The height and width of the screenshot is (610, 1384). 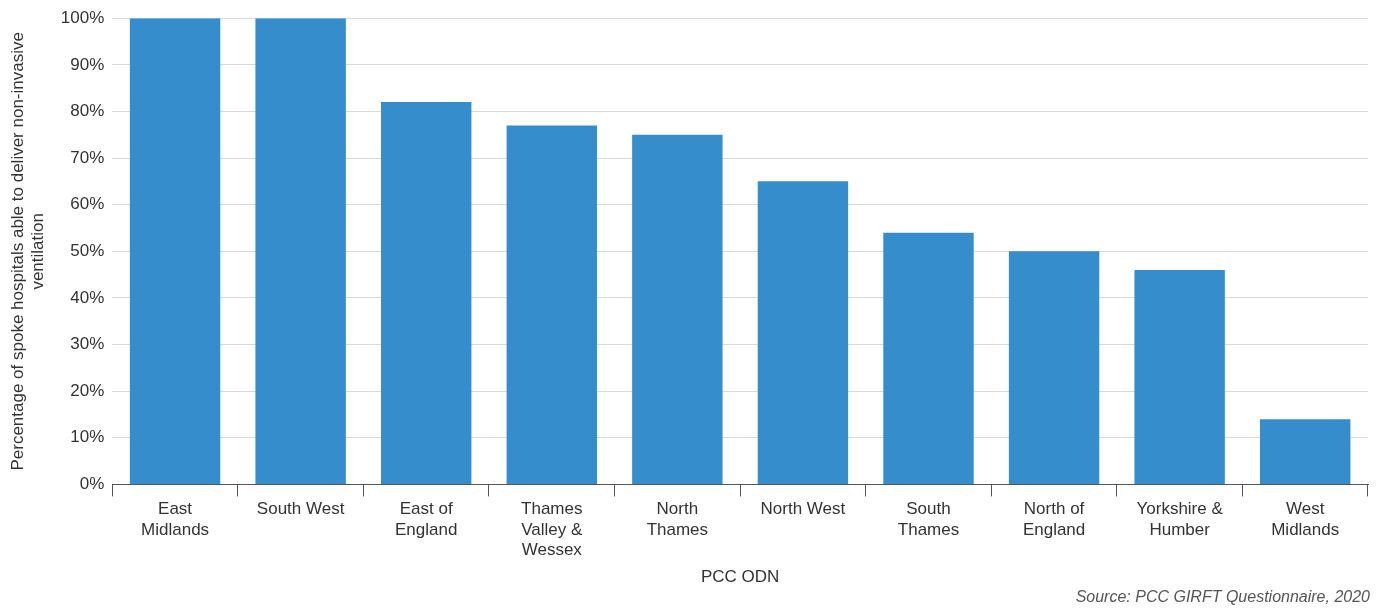 I want to click on x-axis-title: PCC ODN, so click(x=740, y=577).